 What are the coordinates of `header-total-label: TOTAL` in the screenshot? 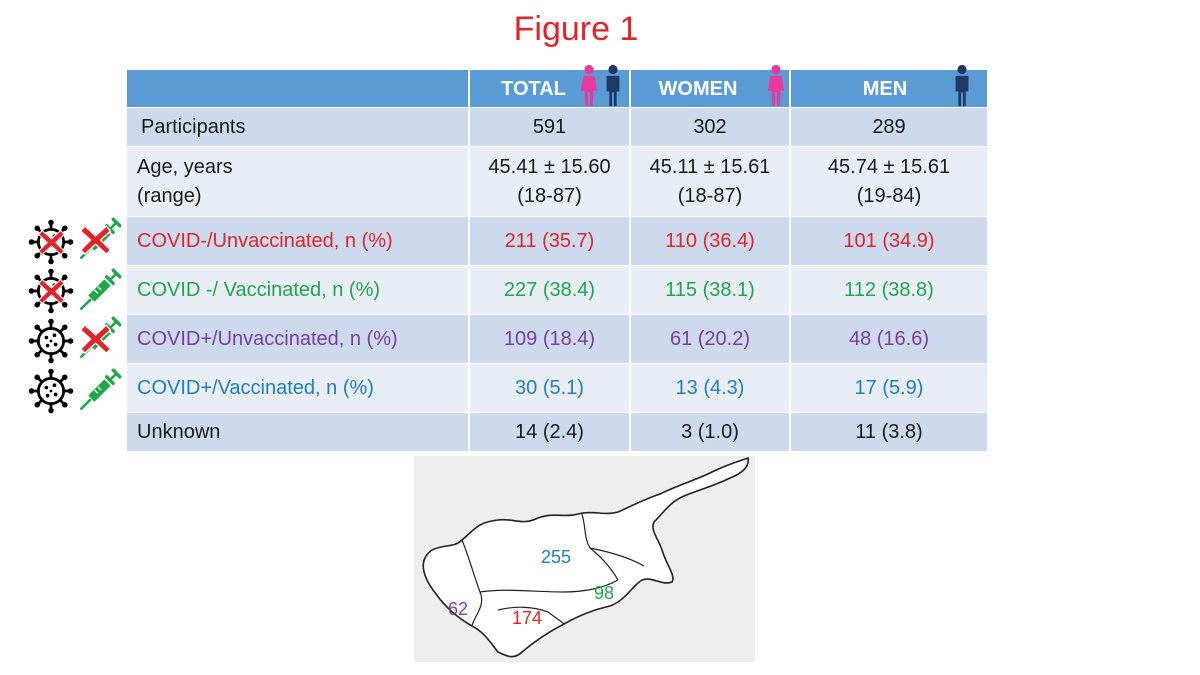 It's located at (533, 89).